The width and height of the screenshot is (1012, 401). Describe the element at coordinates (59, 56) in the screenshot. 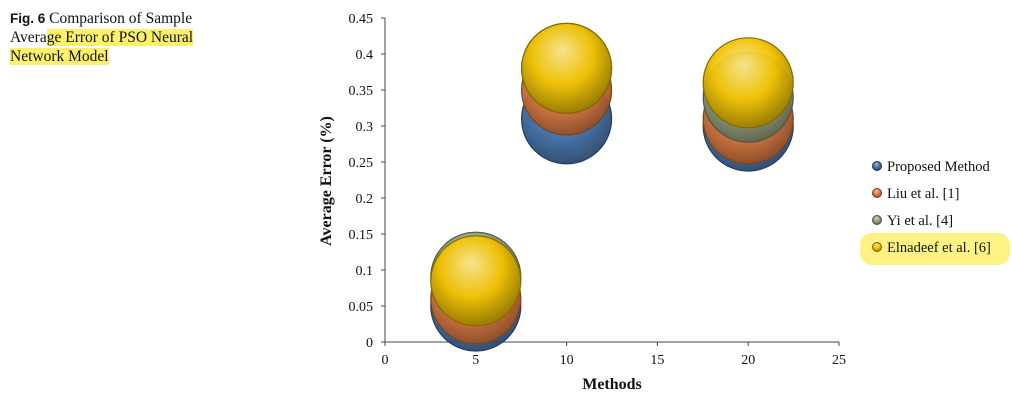

I see `caption-text-4: Network Model` at that location.